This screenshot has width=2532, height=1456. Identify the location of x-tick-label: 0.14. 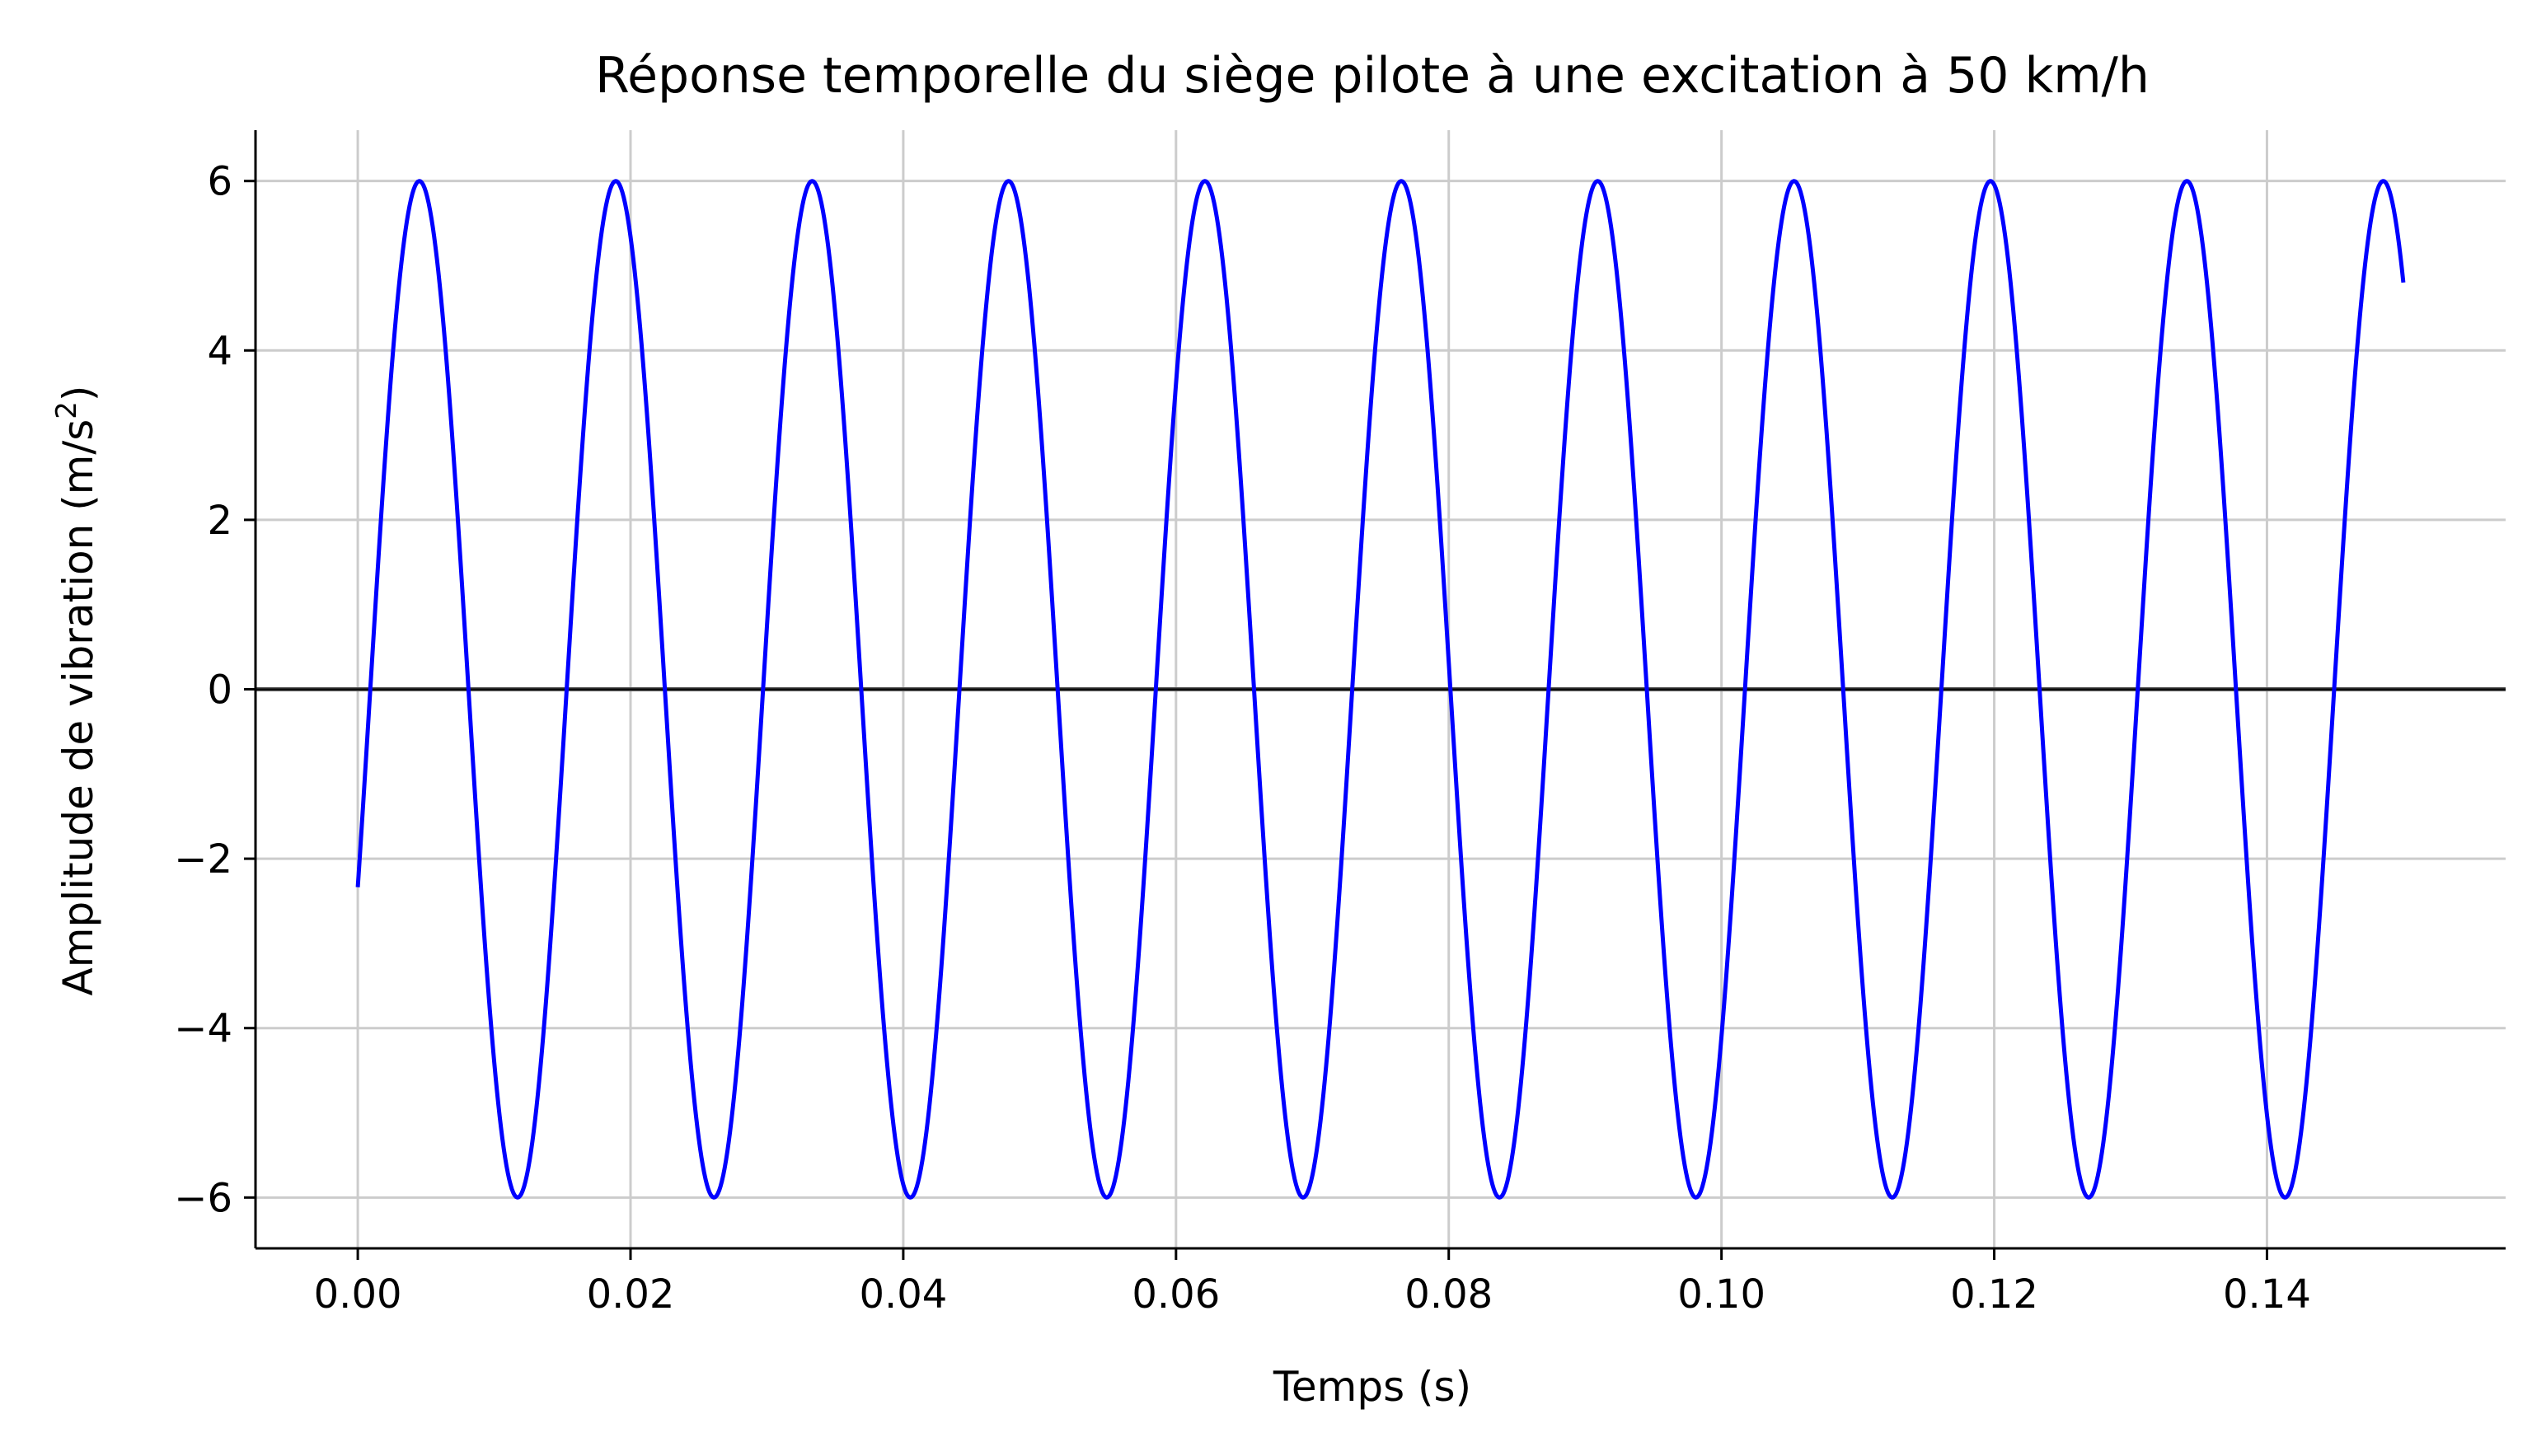
(2267, 1294).